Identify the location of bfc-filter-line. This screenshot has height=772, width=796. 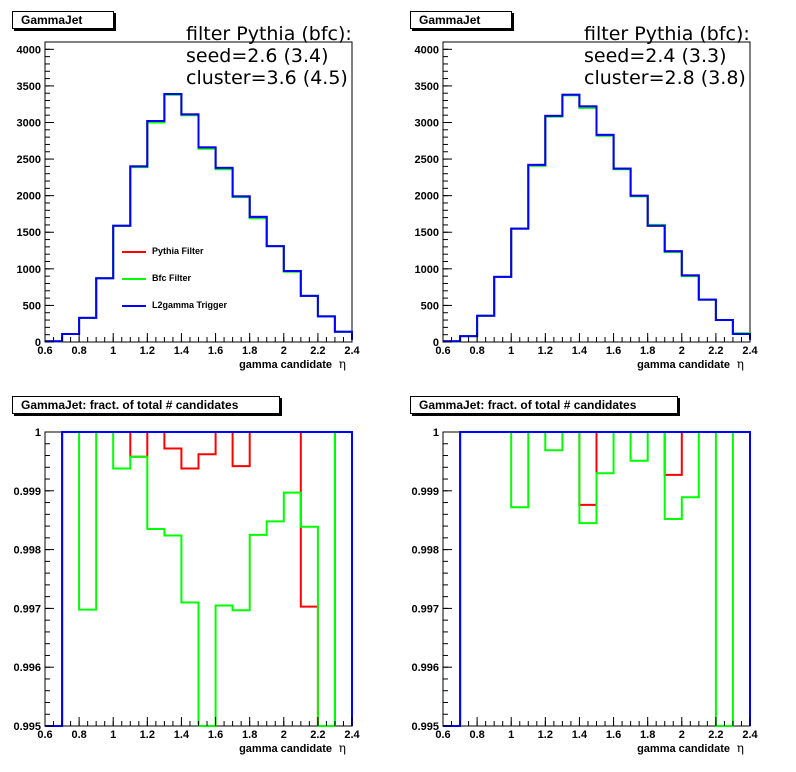
(199, 579).